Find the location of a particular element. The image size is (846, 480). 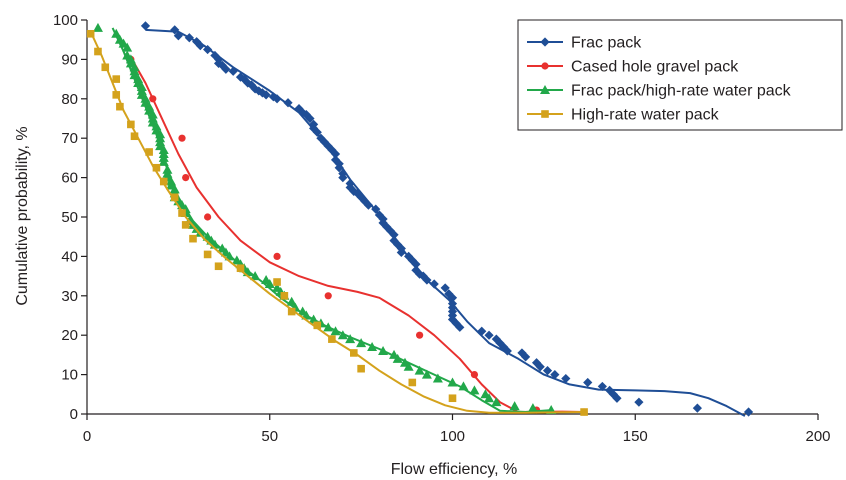

y-tick-label: 60 is located at coordinates (69, 178).